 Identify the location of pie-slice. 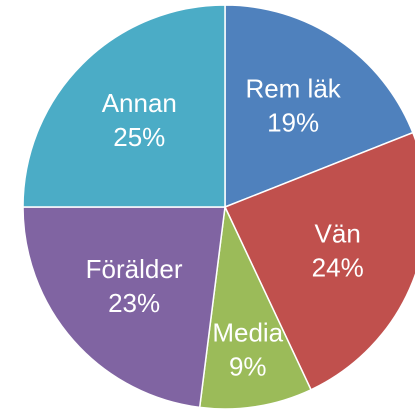
(255, 306).